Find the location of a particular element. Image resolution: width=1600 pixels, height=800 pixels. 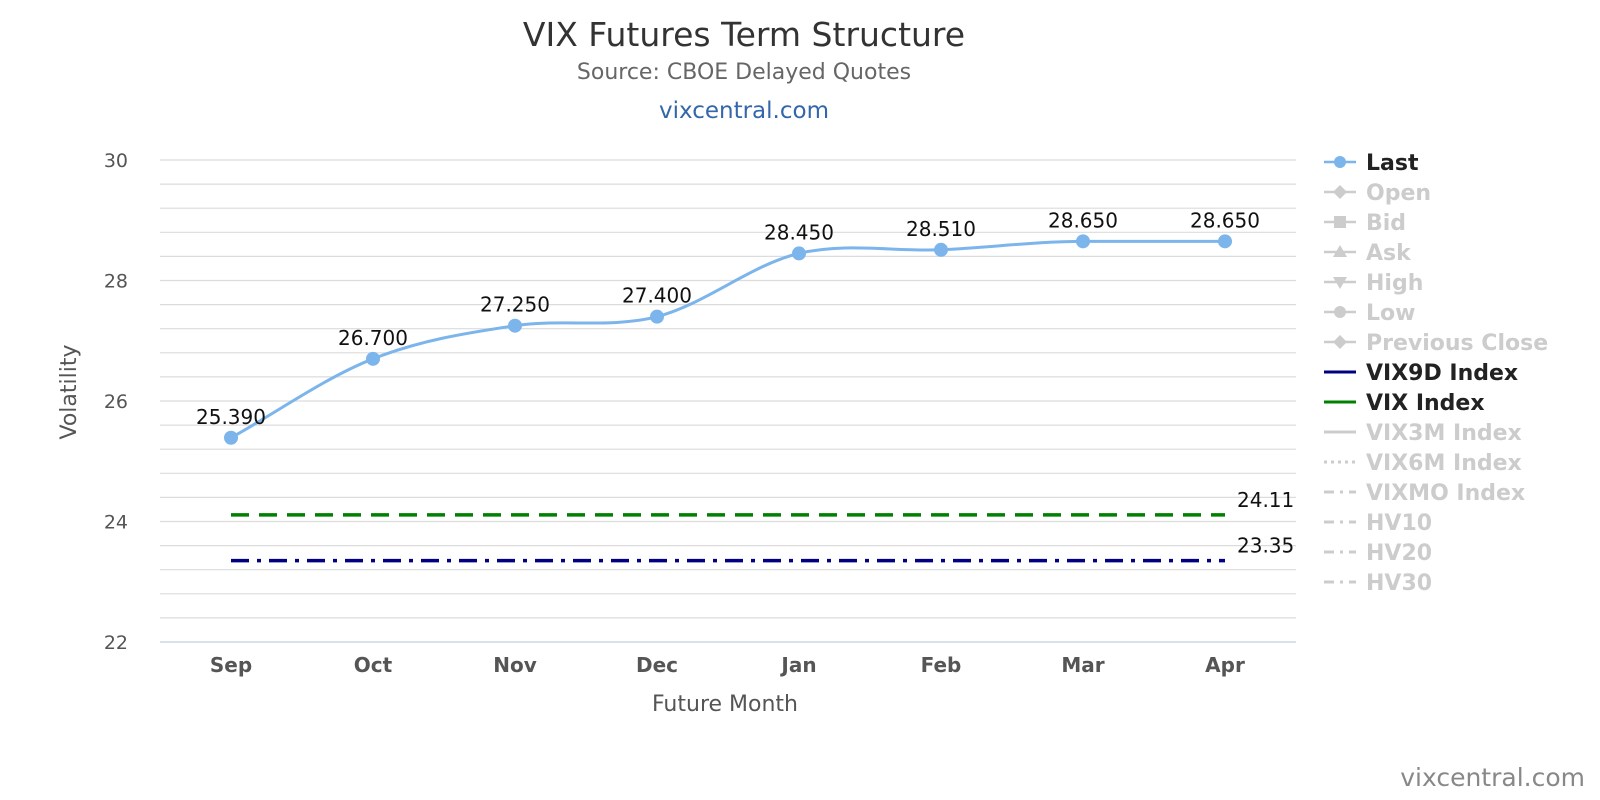

data-label: 25.390 is located at coordinates (231, 417).